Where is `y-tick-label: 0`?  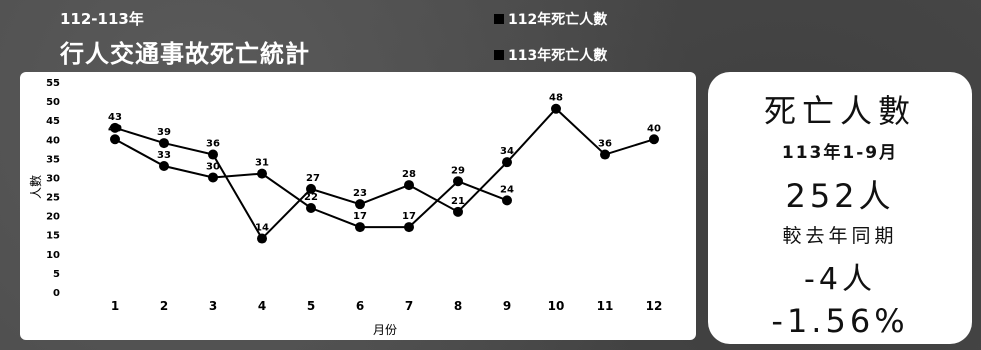 y-tick-label: 0 is located at coordinates (56, 293).